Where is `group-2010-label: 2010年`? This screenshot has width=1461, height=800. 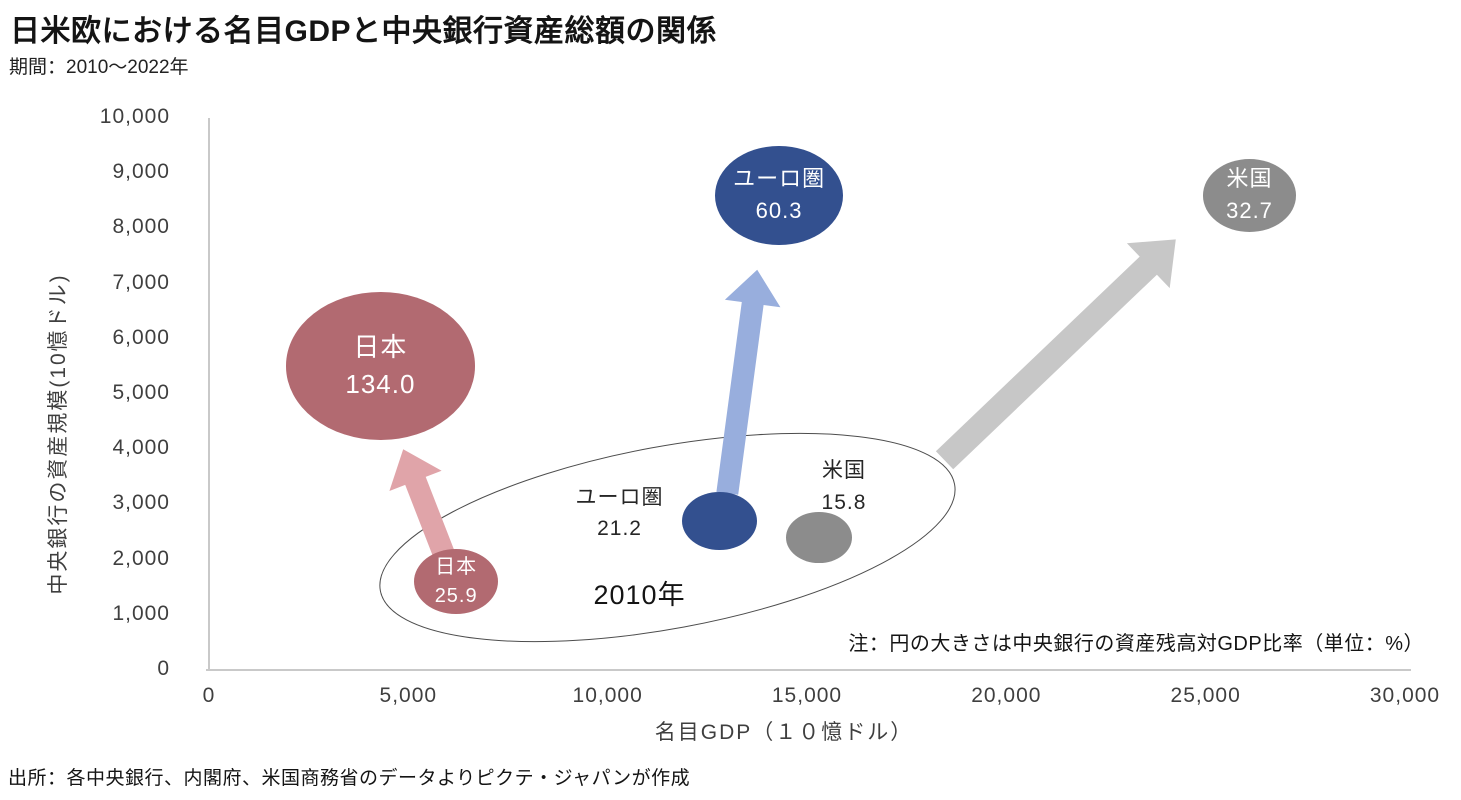 group-2010-label: 2010年 is located at coordinates (639, 594).